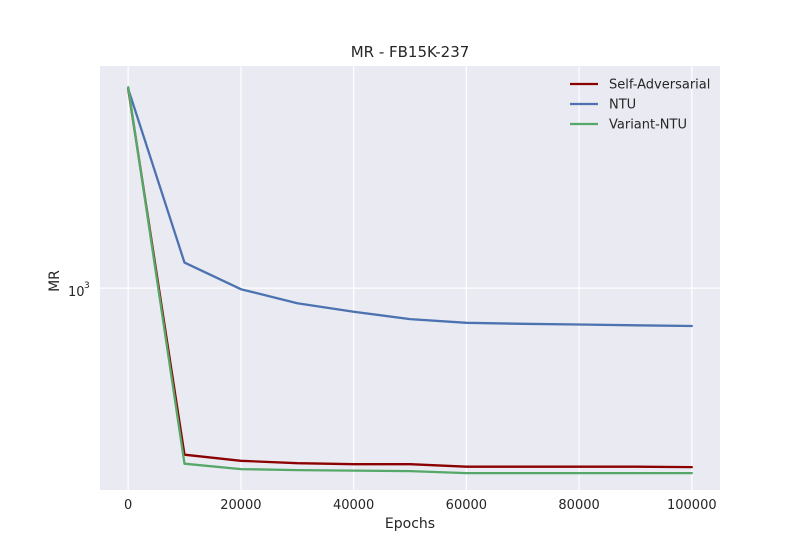 The width and height of the screenshot is (800, 550). Describe the element at coordinates (659, 85) in the screenshot. I see `legend-label: Self-Adversarial` at that location.